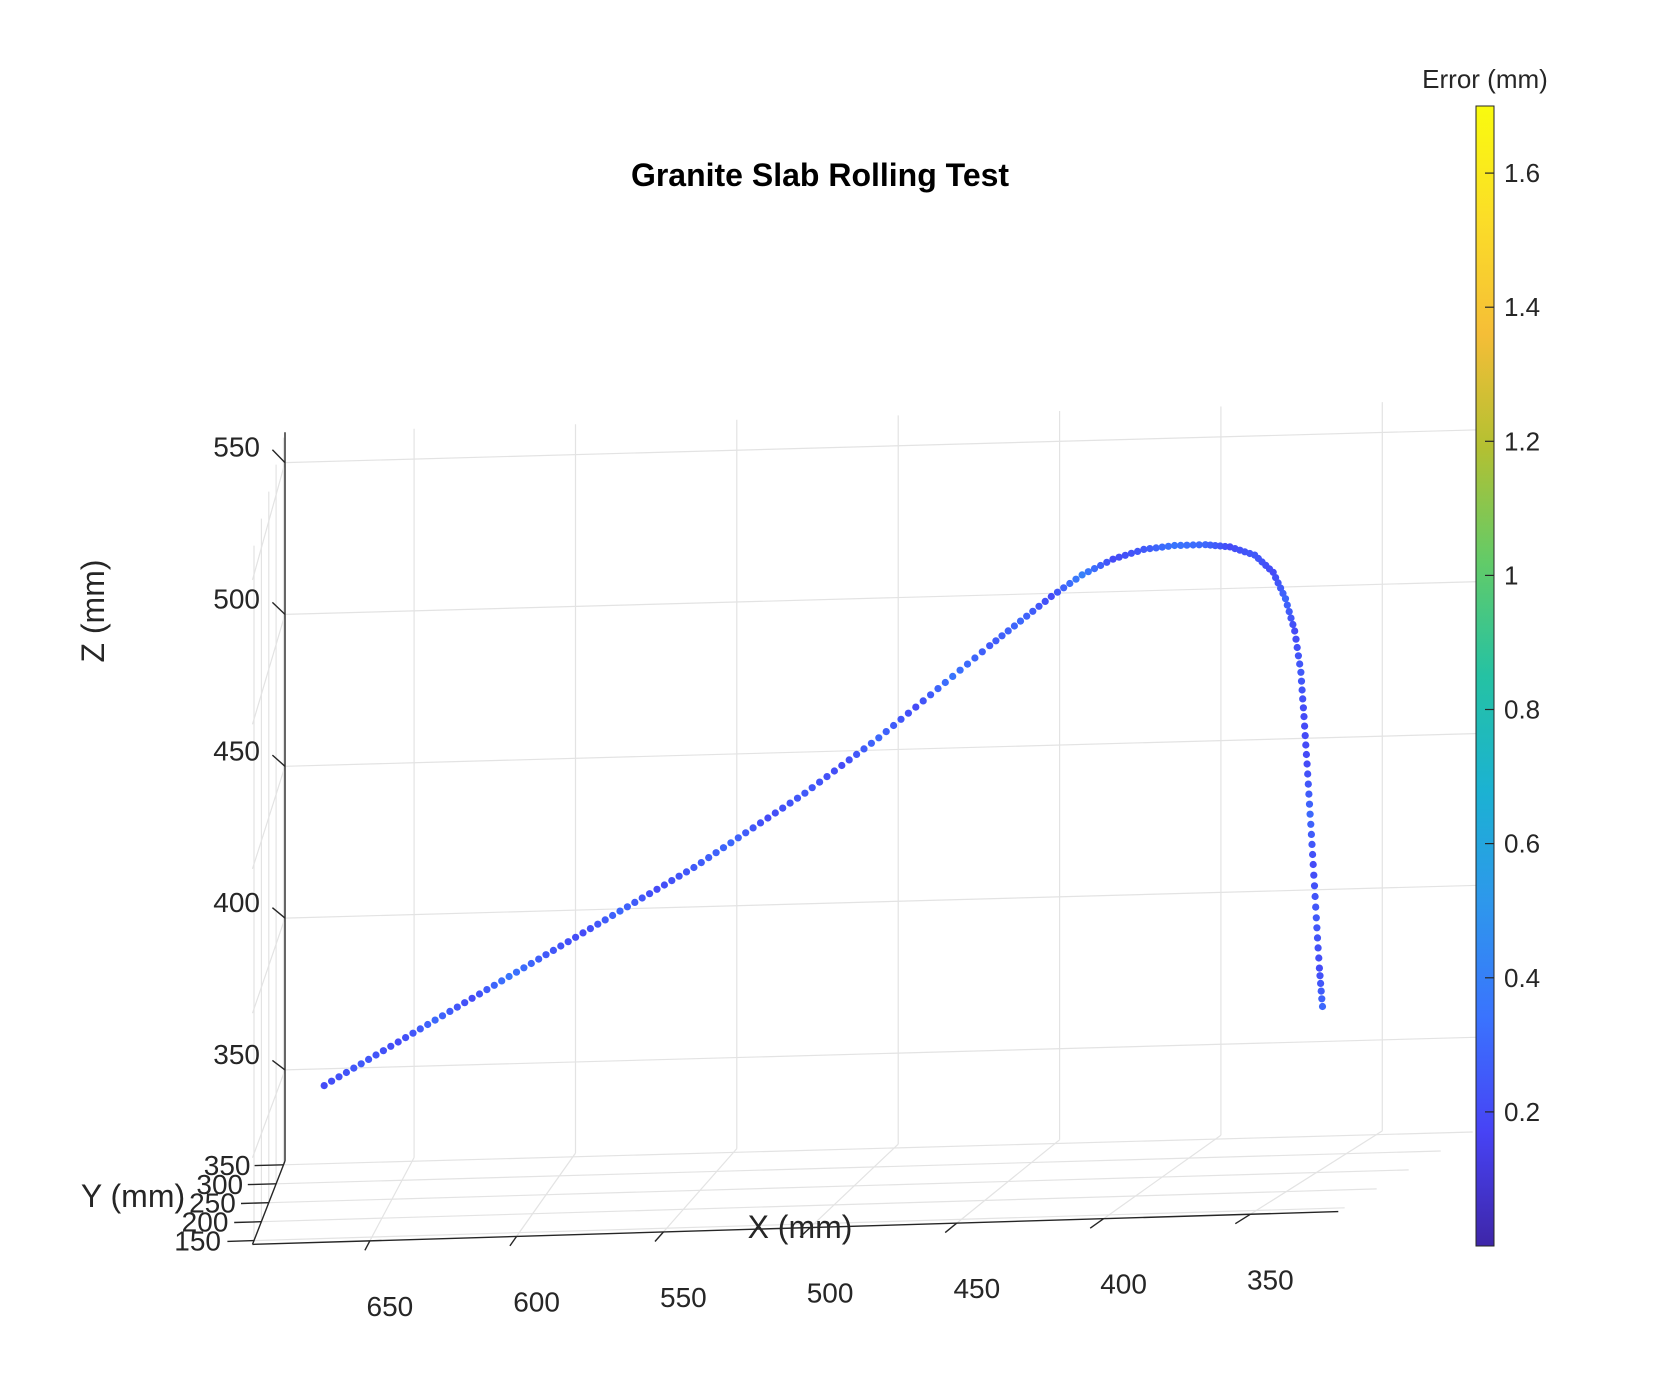 This screenshot has width=1654, height=1385. I want to click on x-tick-label: 550, so click(683, 1297).